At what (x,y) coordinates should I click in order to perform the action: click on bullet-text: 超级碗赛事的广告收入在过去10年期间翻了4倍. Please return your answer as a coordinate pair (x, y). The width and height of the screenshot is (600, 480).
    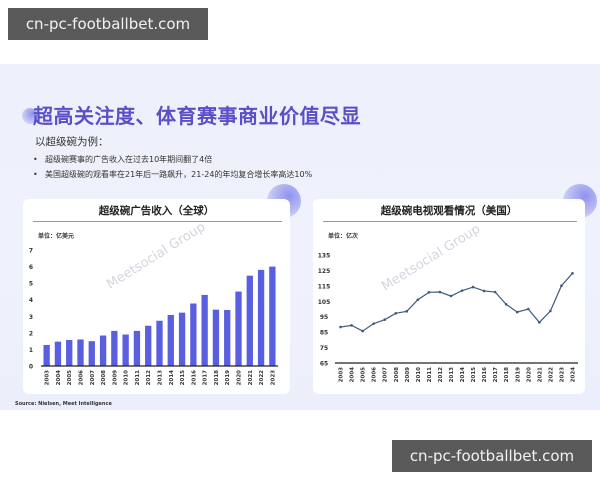
    Looking at the image, I should click on (129, 159).